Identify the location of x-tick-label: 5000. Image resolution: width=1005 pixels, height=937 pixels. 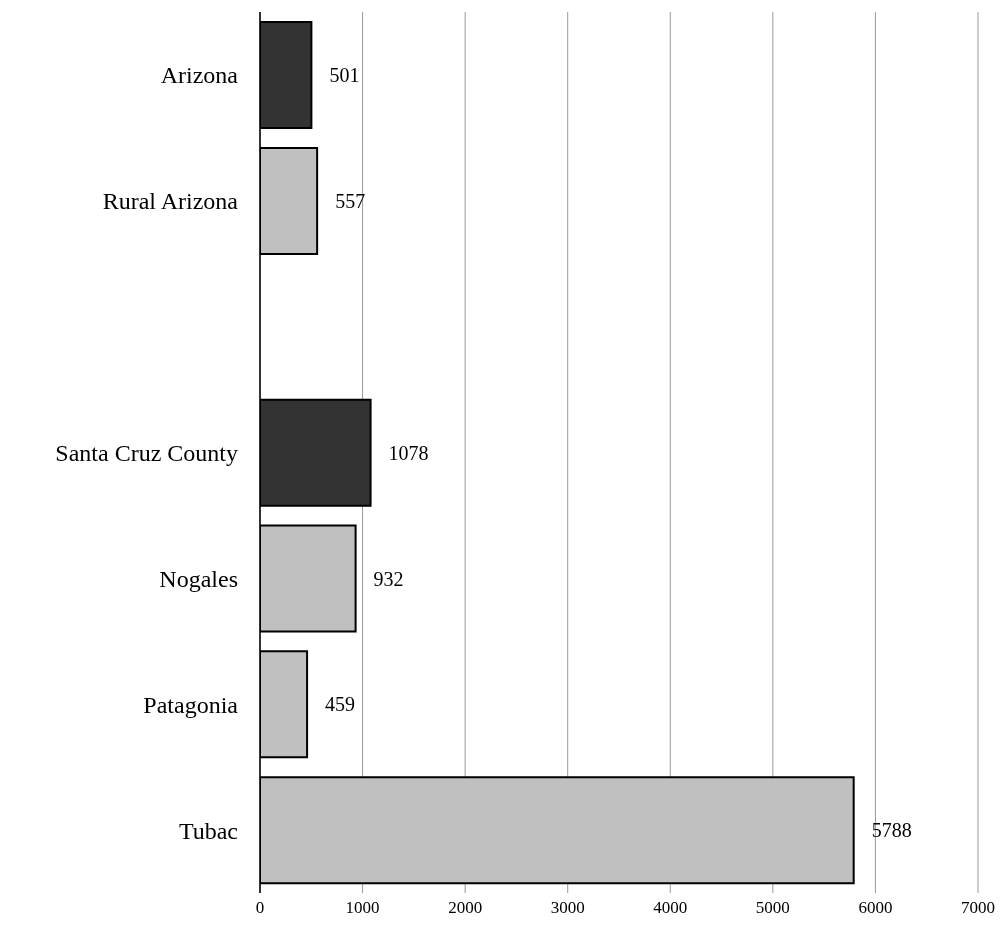
(772, 908).